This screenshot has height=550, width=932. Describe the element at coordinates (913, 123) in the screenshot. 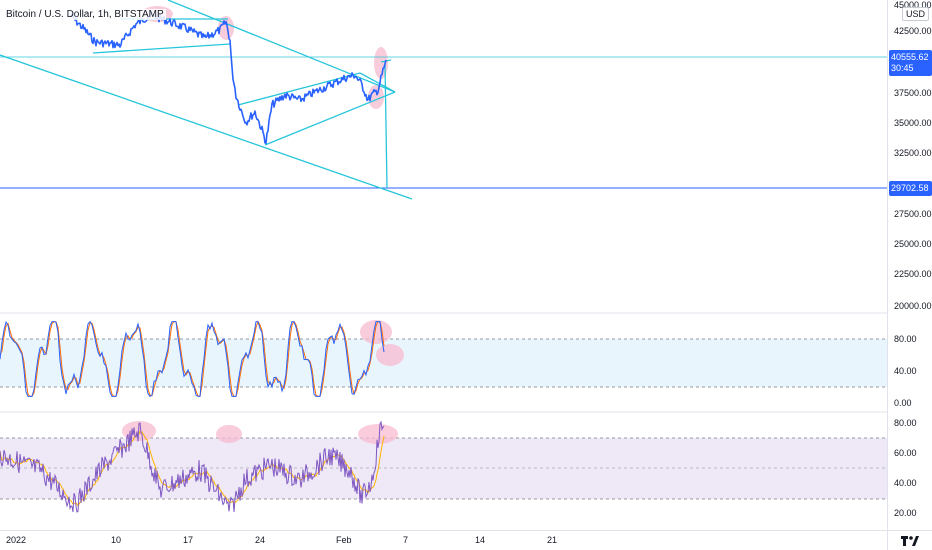

I see `price-tick: 35000.00` at that location.